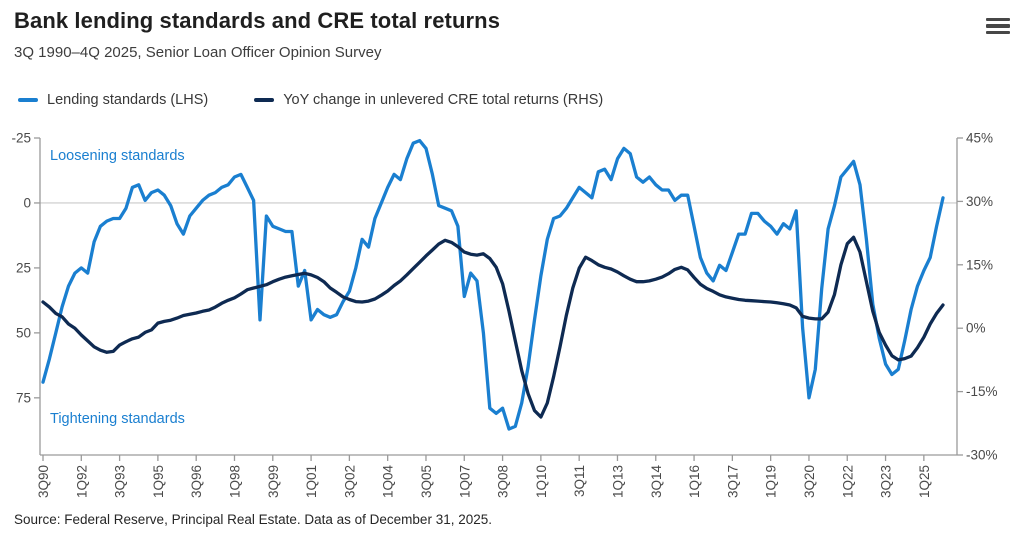 Image resolution: width=1024 pixels, height=550 pixels. What do you see at coordinates (694, 481) in the screenshot?
I see `x-axis-label: 1Q16` at bounding box center [694, 481].